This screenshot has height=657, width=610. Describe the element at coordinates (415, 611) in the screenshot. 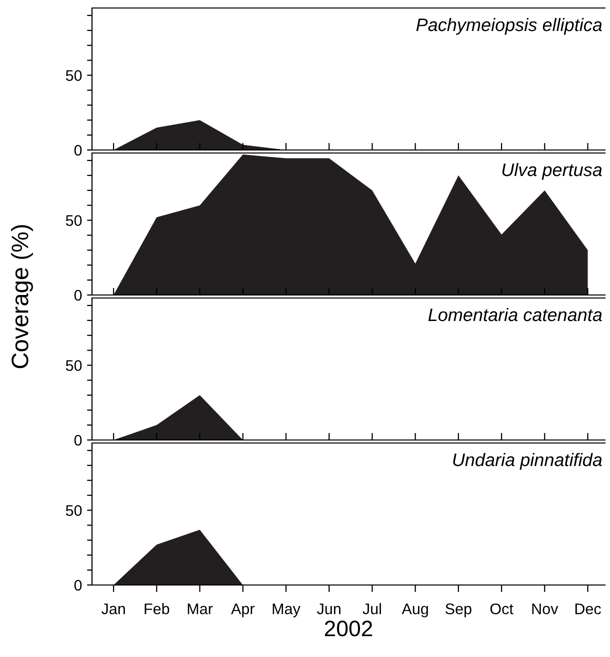

I see `x-tick-label: Aug` at that location.